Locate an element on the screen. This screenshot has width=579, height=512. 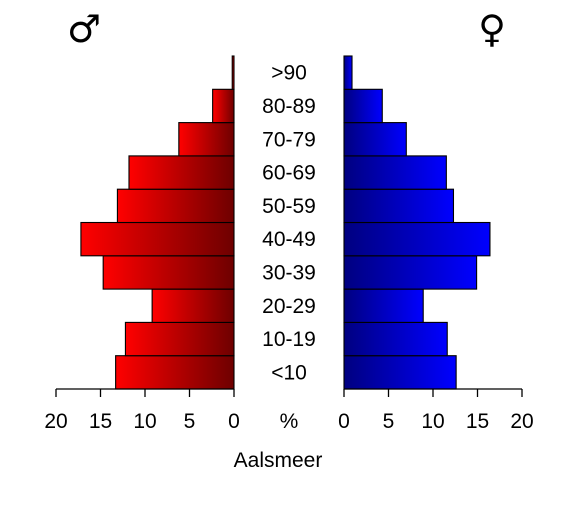
male-bar->90 is located at coordinates (233, 72).